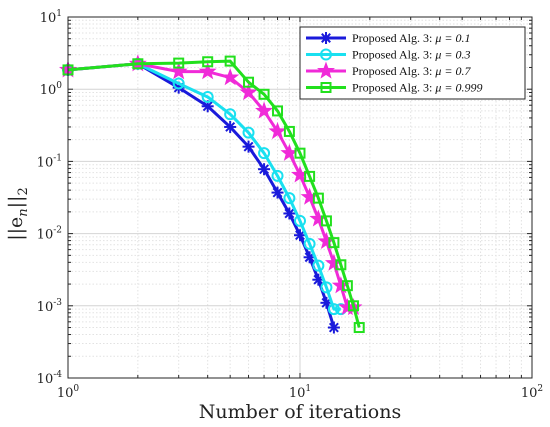 Image resolution: width=550 pixels, height=427 pixels. I want to click on y-axis-label: ||en||2, so click(18, 214).